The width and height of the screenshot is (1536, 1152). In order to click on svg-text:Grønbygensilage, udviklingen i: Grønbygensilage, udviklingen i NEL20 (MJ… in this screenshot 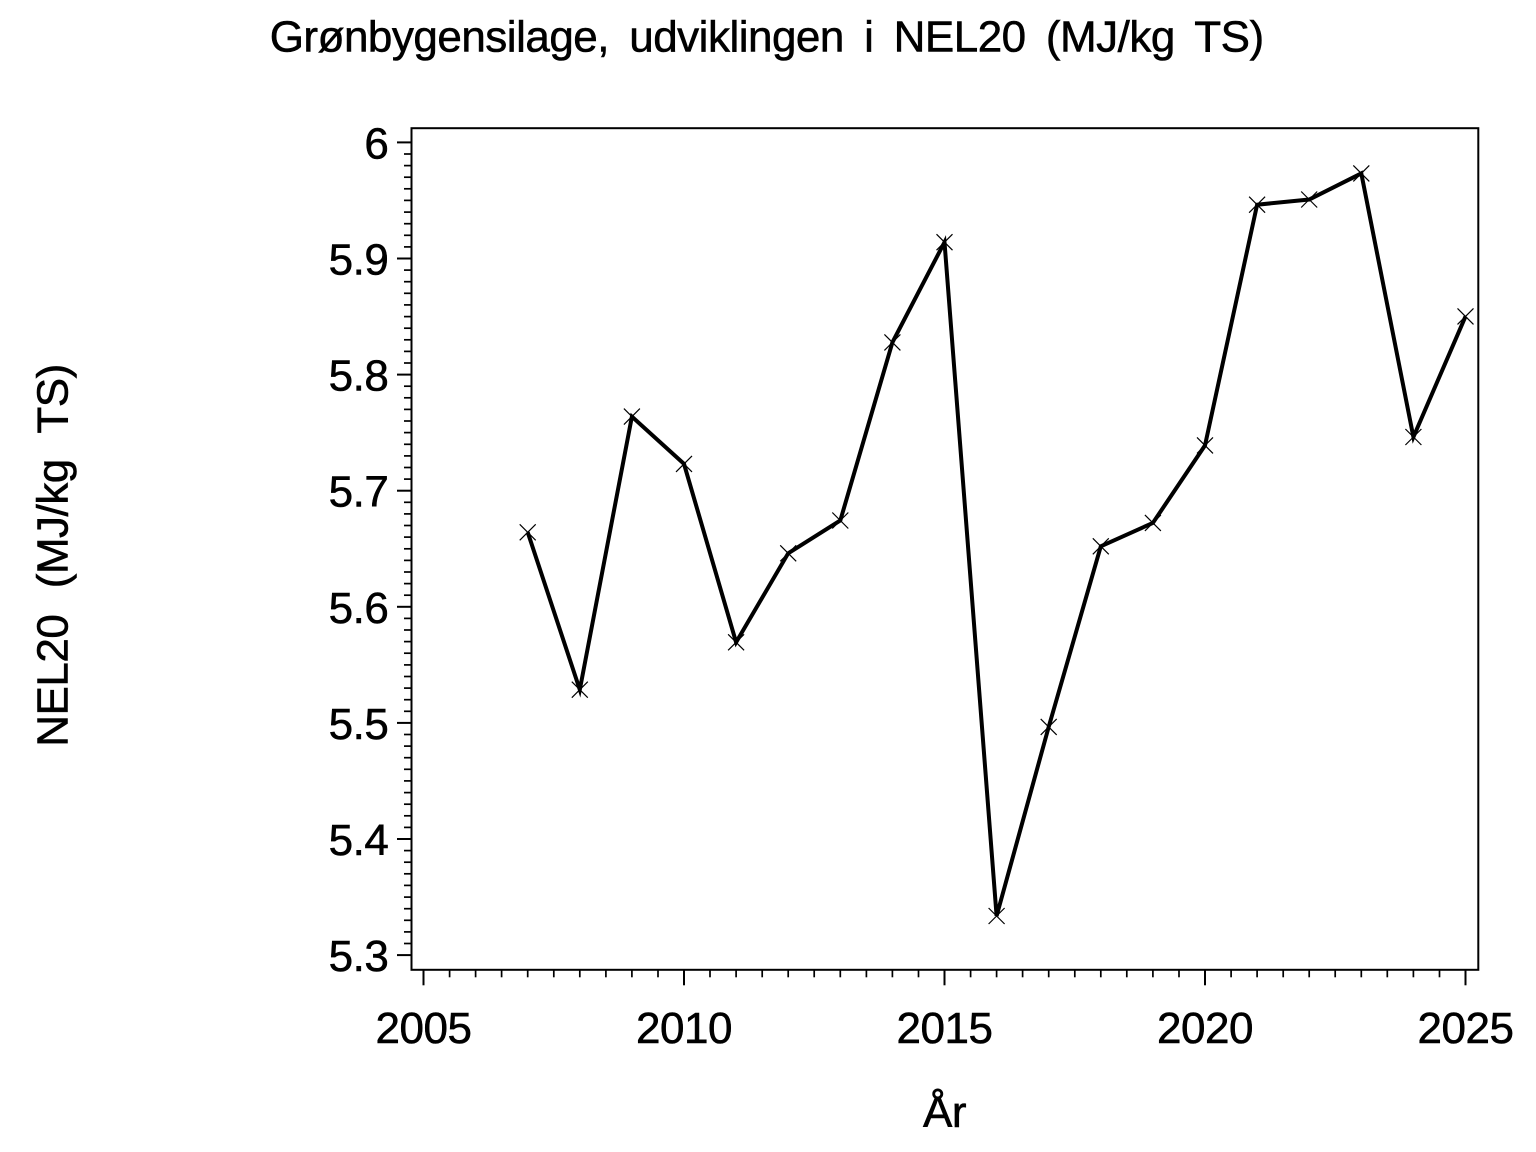, I will do `click(767, 37)`.